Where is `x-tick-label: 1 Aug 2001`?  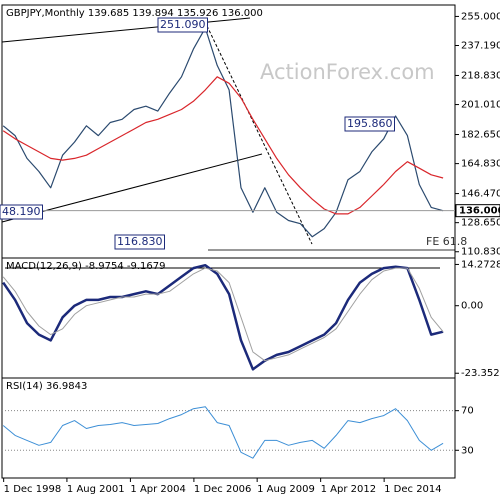 x-tick-label: 1 Aug 2001 is located at coordinates (96, 489).